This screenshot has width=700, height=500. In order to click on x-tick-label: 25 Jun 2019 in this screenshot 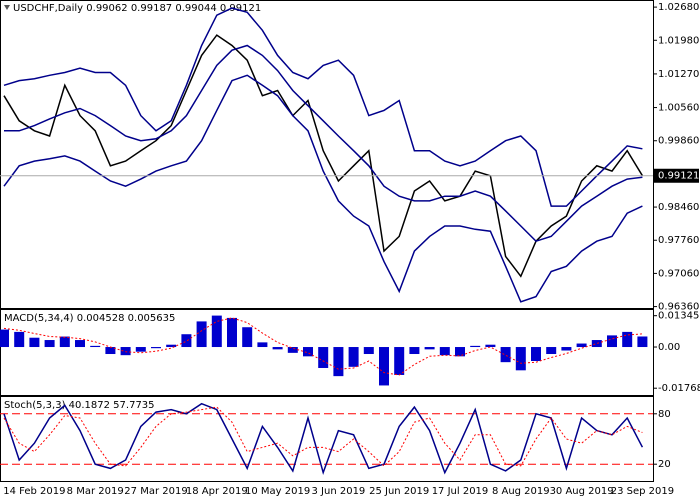, I will do `click(399, 491)`.